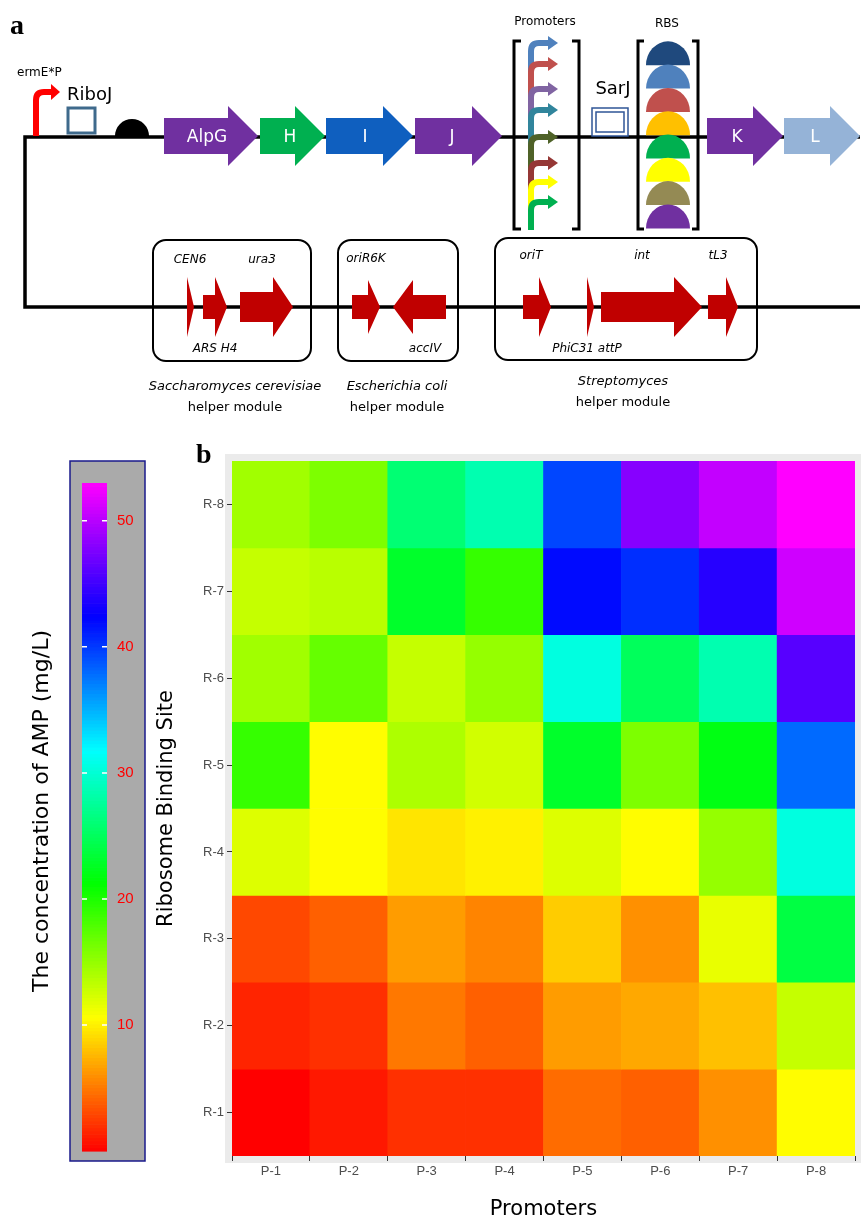  I want to click on text: AlpG, so click(207, 136).